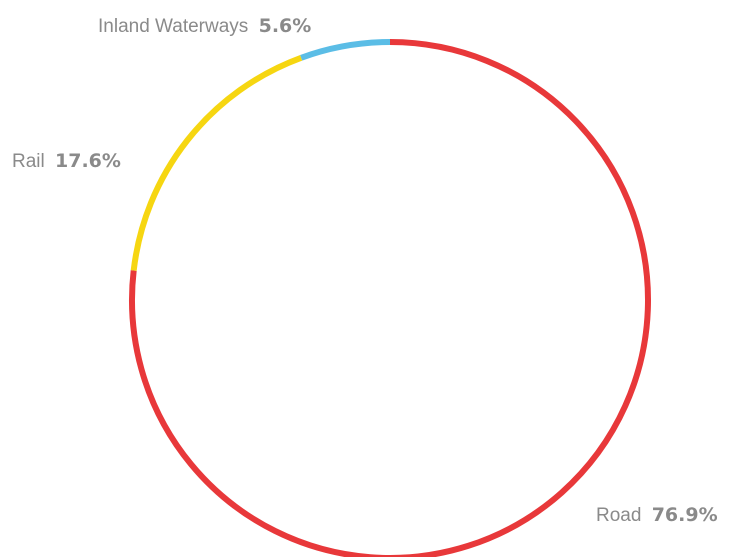  I want to click on ring-slice-inland-waterways, so click(345, 50).